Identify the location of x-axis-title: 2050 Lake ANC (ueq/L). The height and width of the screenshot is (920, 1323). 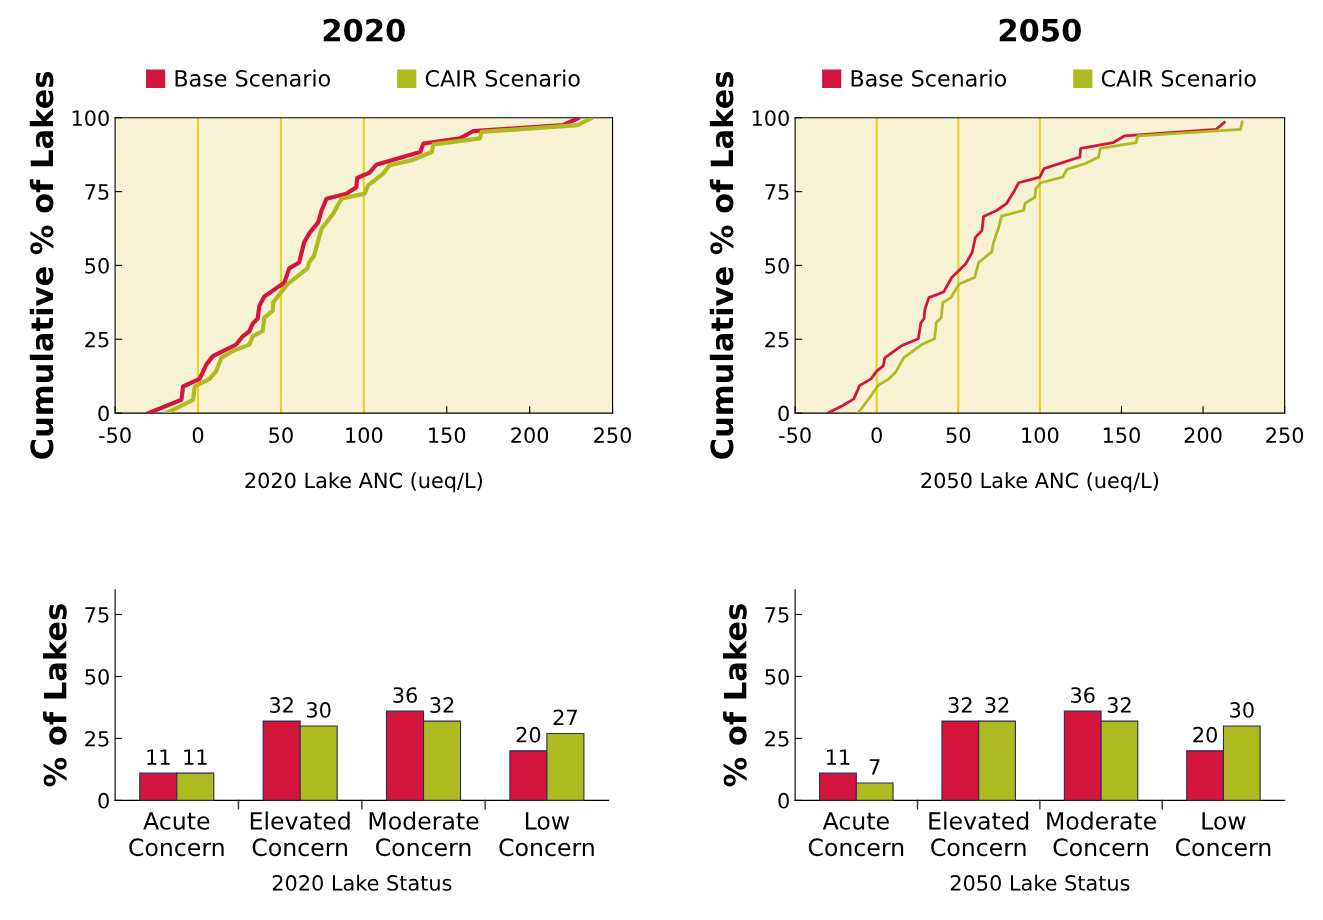
(1040, 482).